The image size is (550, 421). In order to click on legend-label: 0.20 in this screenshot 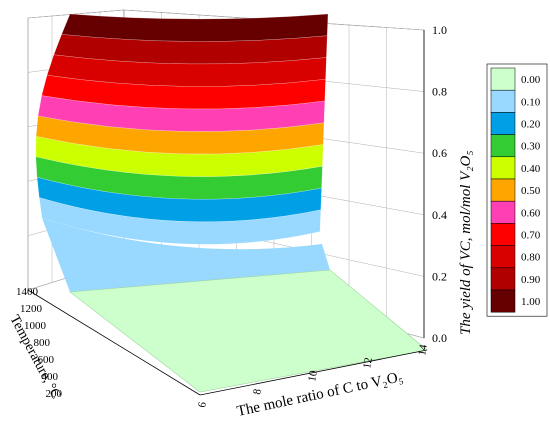, I will do `click(531, 125)`.